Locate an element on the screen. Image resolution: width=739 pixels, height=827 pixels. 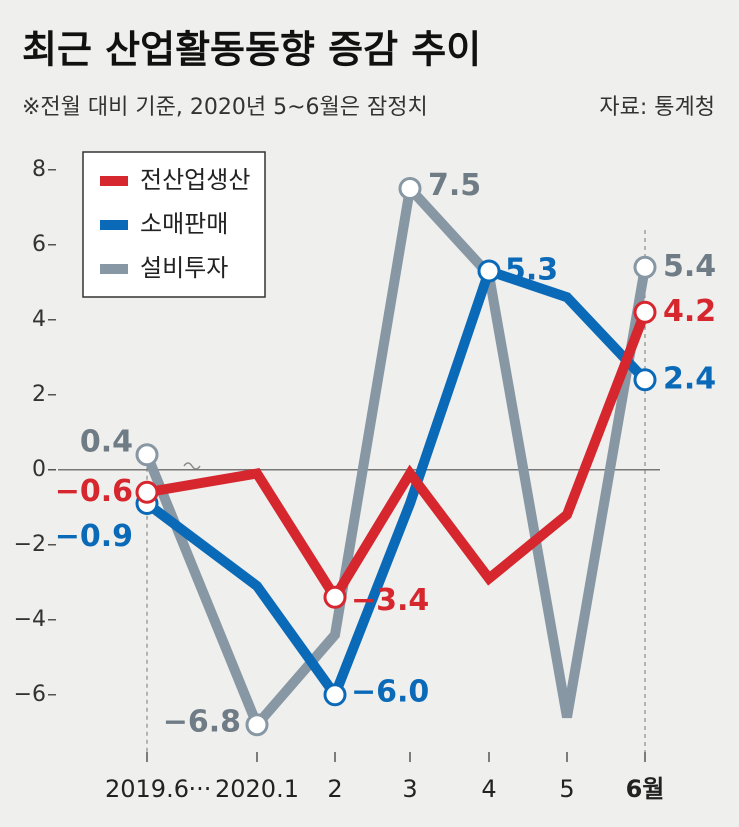
x-tick-label: 4 is located at coordinates (488, 789).